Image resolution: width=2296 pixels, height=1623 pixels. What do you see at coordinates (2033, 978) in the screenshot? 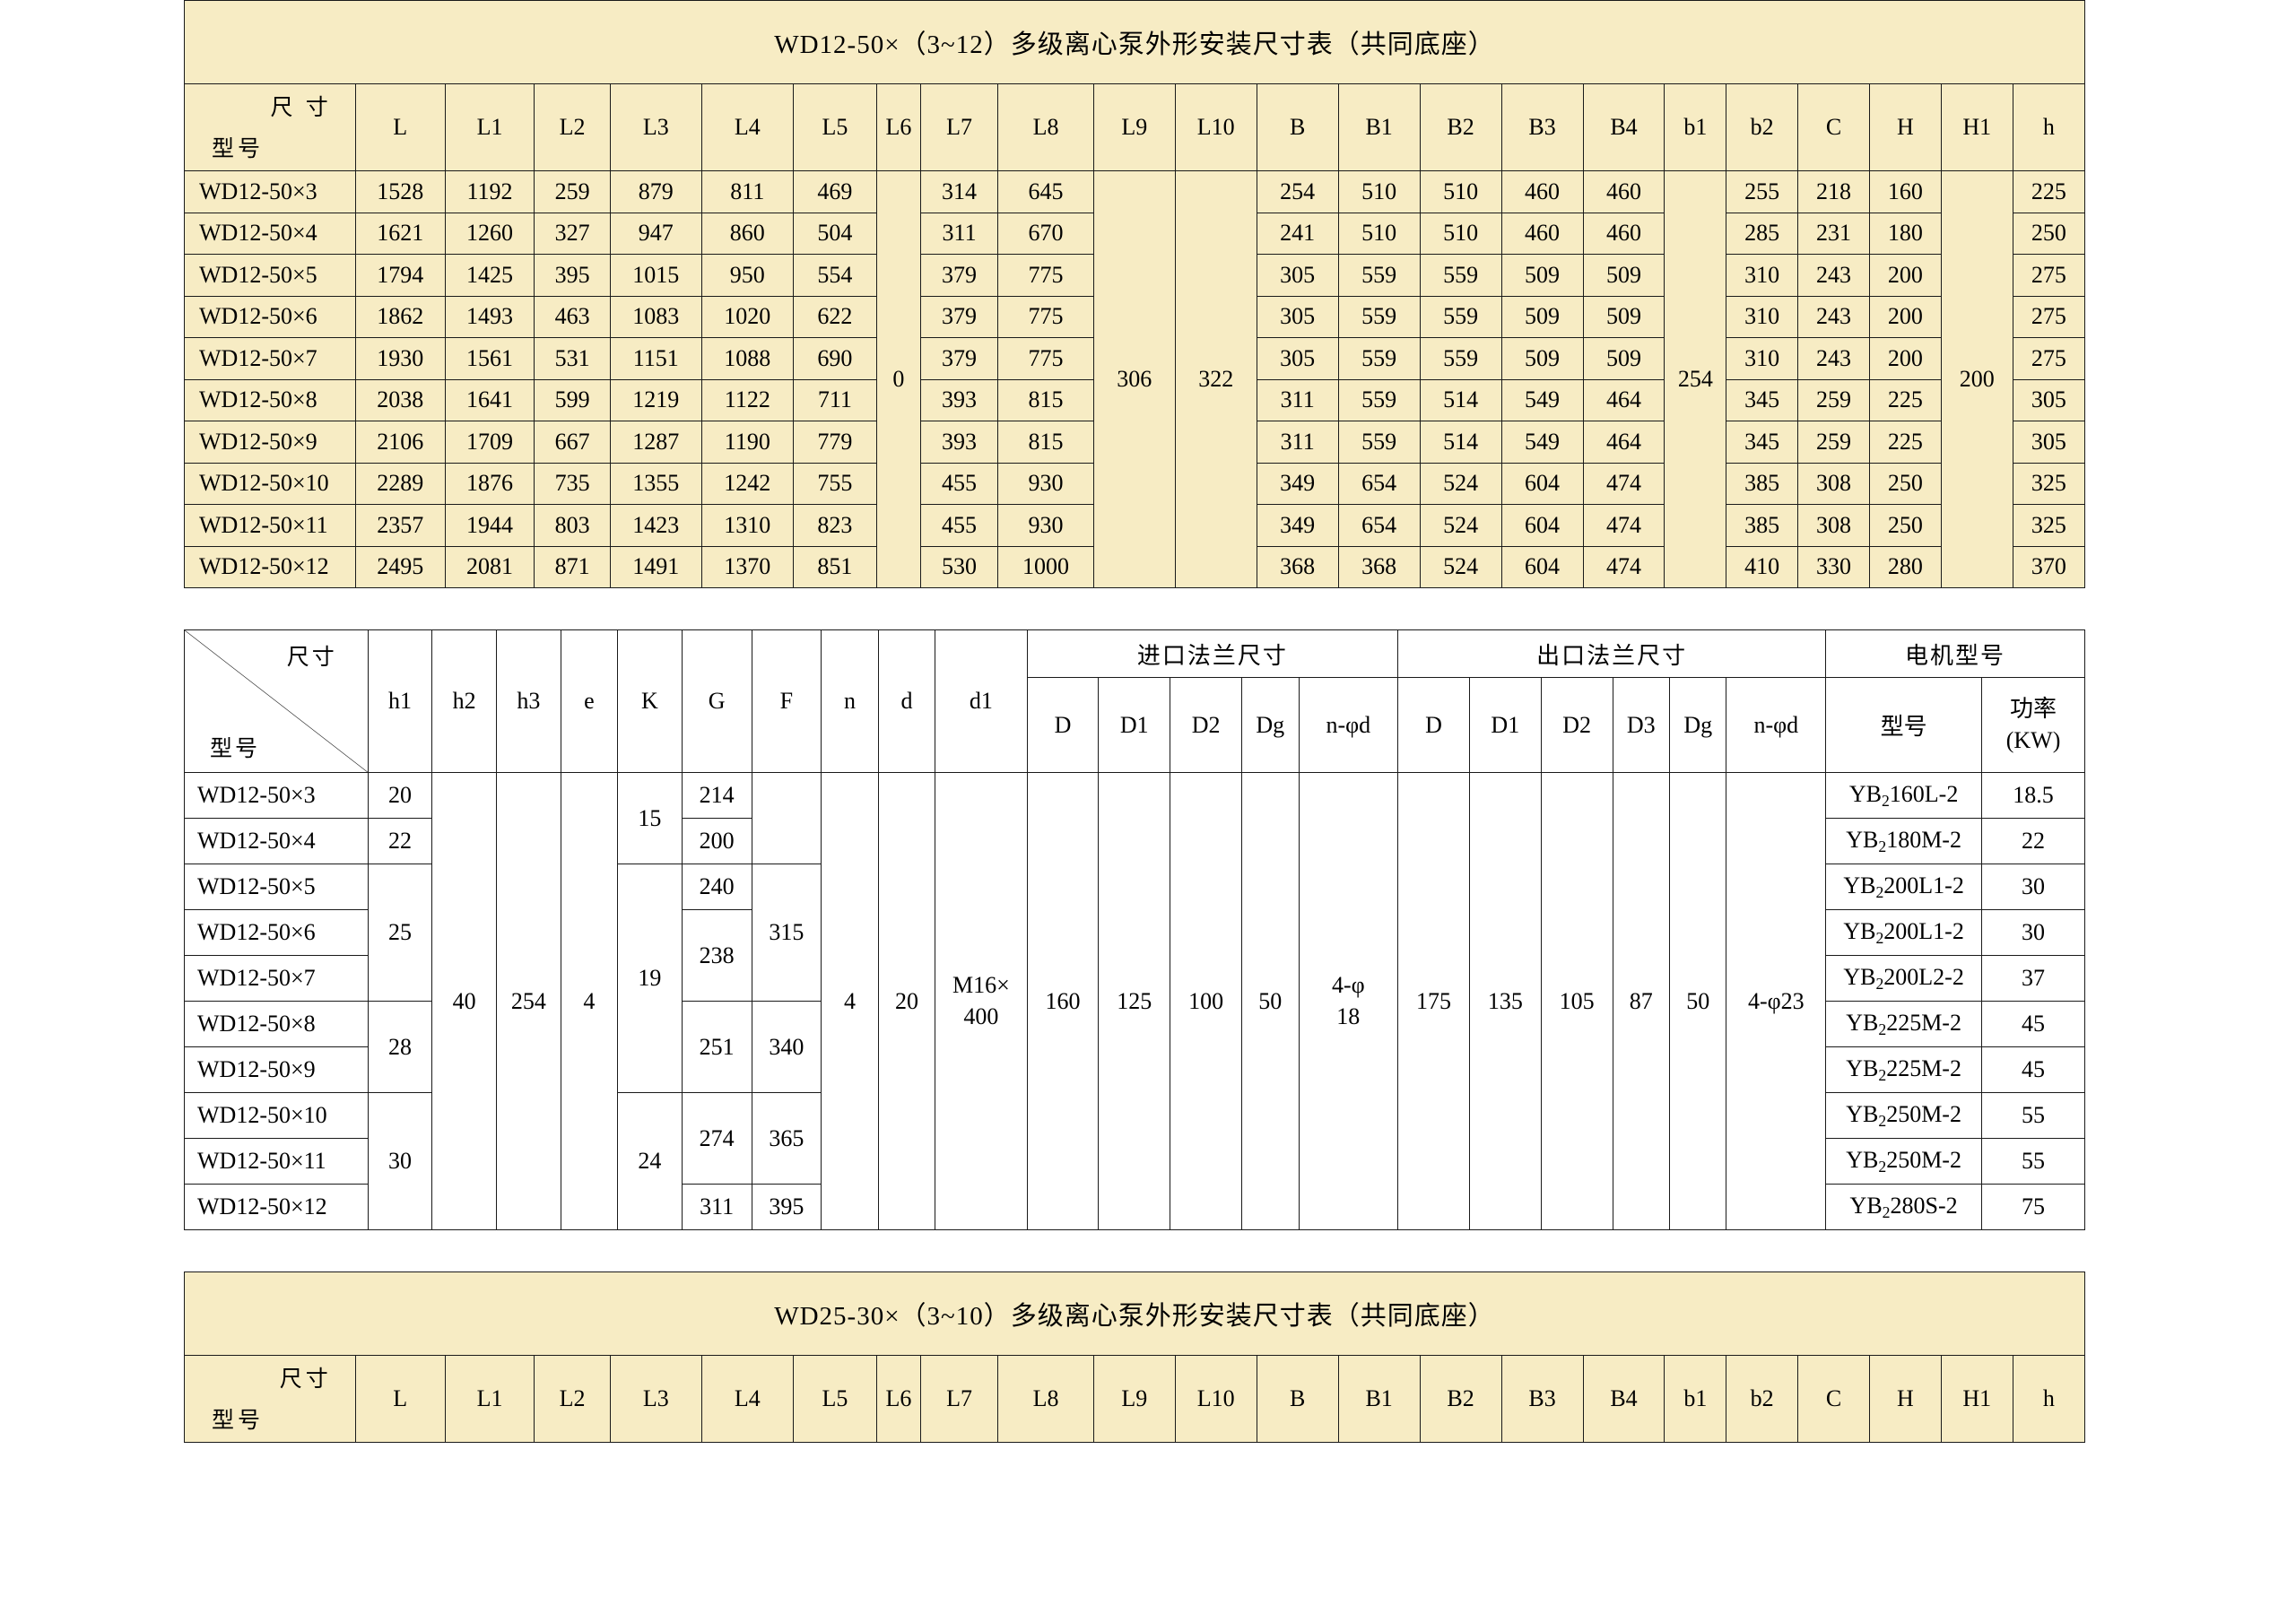
I see `table2-motor-power-cell: 37` at bounding box center [2033, 978].